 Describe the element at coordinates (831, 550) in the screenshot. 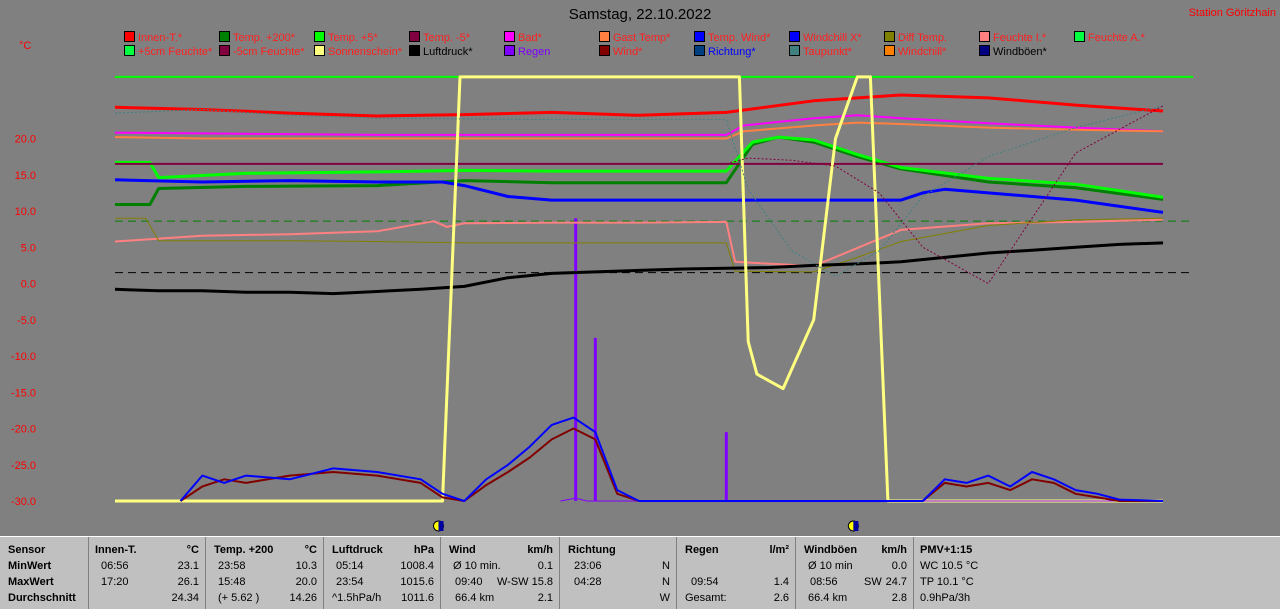

I see `boeen-title: Windböen` at that location.